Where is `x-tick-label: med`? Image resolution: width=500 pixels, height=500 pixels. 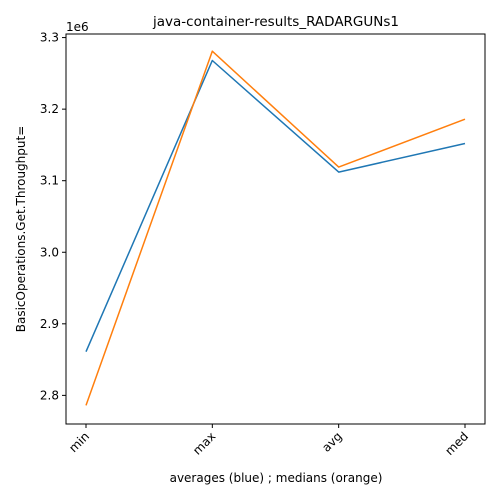
x-tick-label: med is located at coordinates (456, 443).